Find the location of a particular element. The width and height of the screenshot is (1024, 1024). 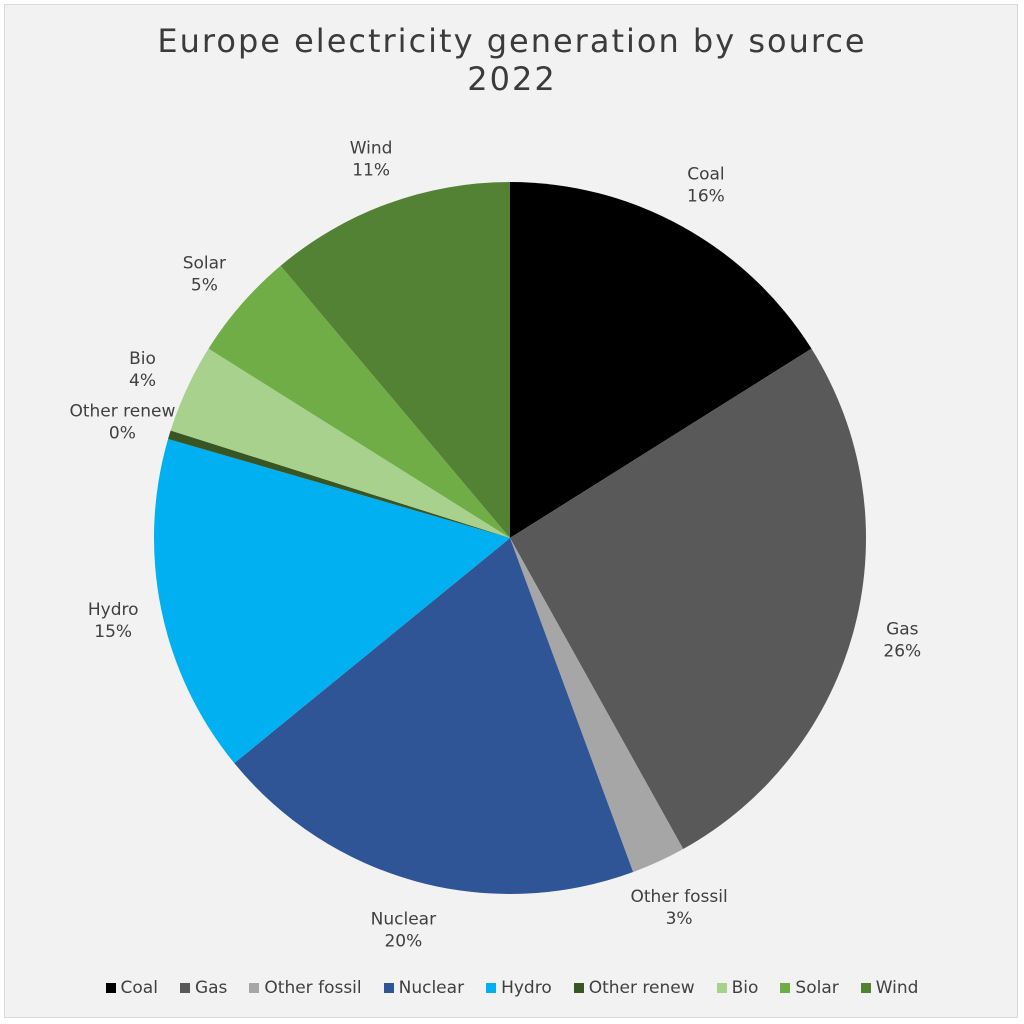

pie-slice-coal is located at coordinates (661, 360).